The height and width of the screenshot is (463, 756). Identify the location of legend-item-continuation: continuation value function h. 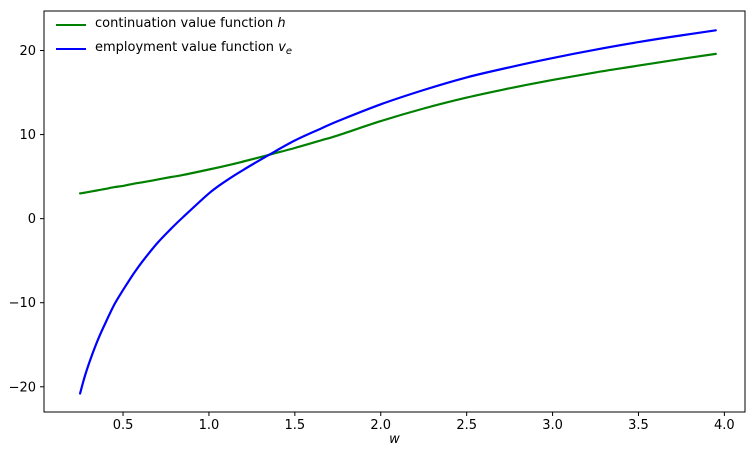
(174, 24).